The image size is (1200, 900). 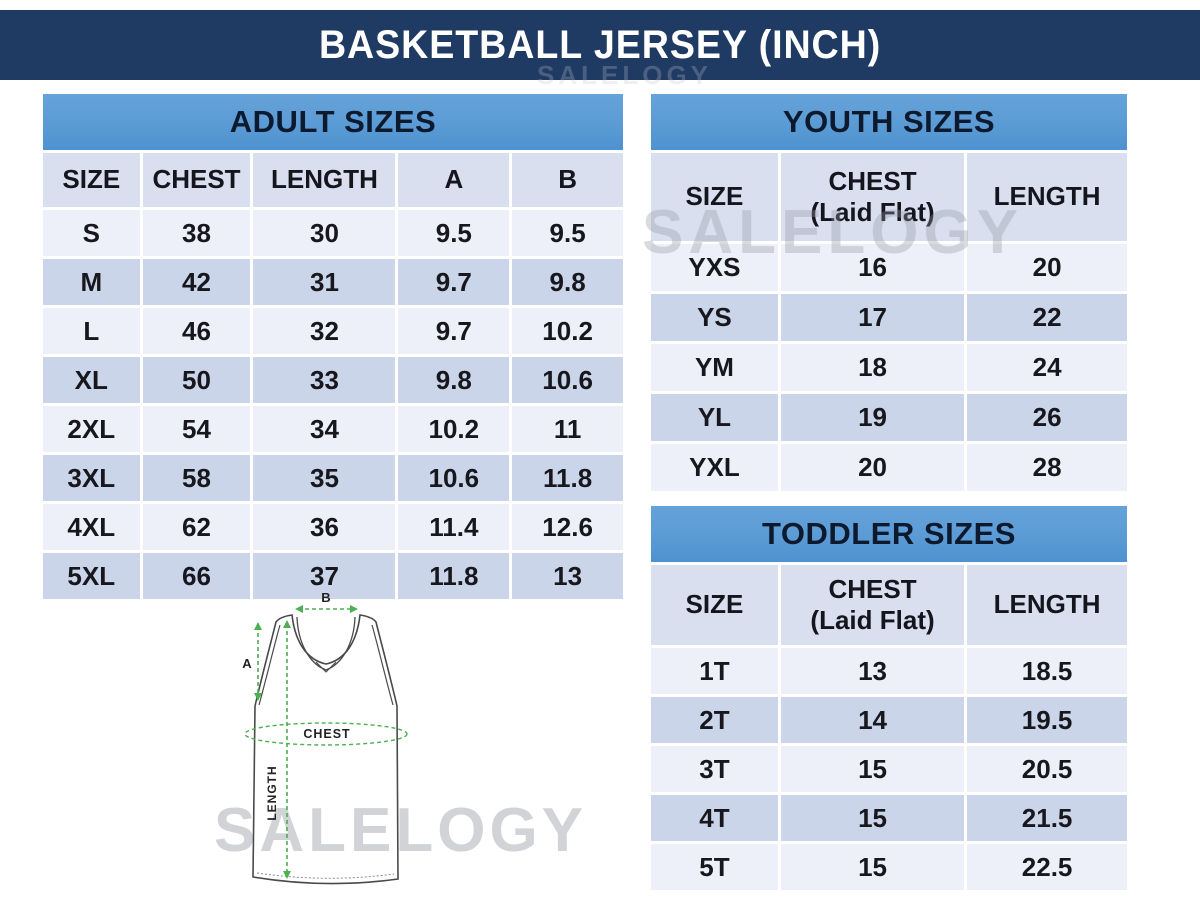 I want to click on youth-column-header-row: SIZE CHEST (Laid Flat) LENGTH, so click(x=889, y=197).